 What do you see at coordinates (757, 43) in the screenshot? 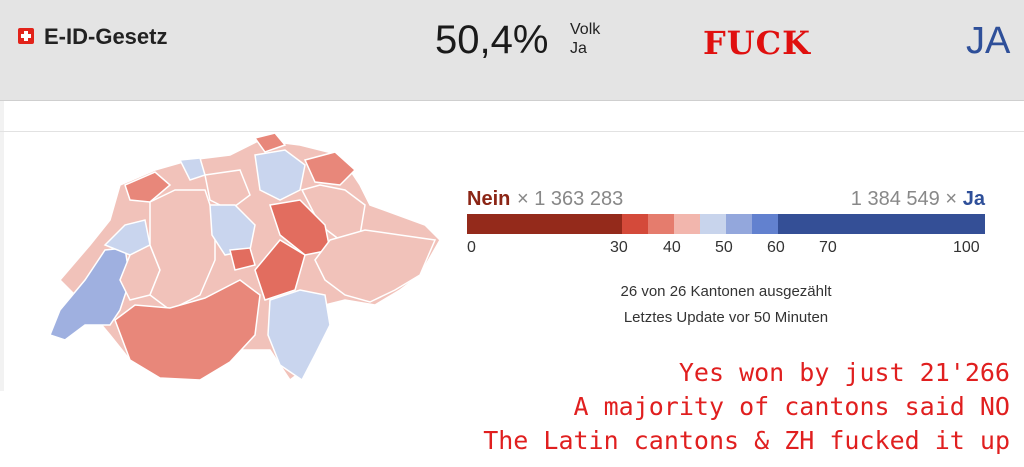
I see `exclamation-text: FUCK` at bounding box center [757, 43].